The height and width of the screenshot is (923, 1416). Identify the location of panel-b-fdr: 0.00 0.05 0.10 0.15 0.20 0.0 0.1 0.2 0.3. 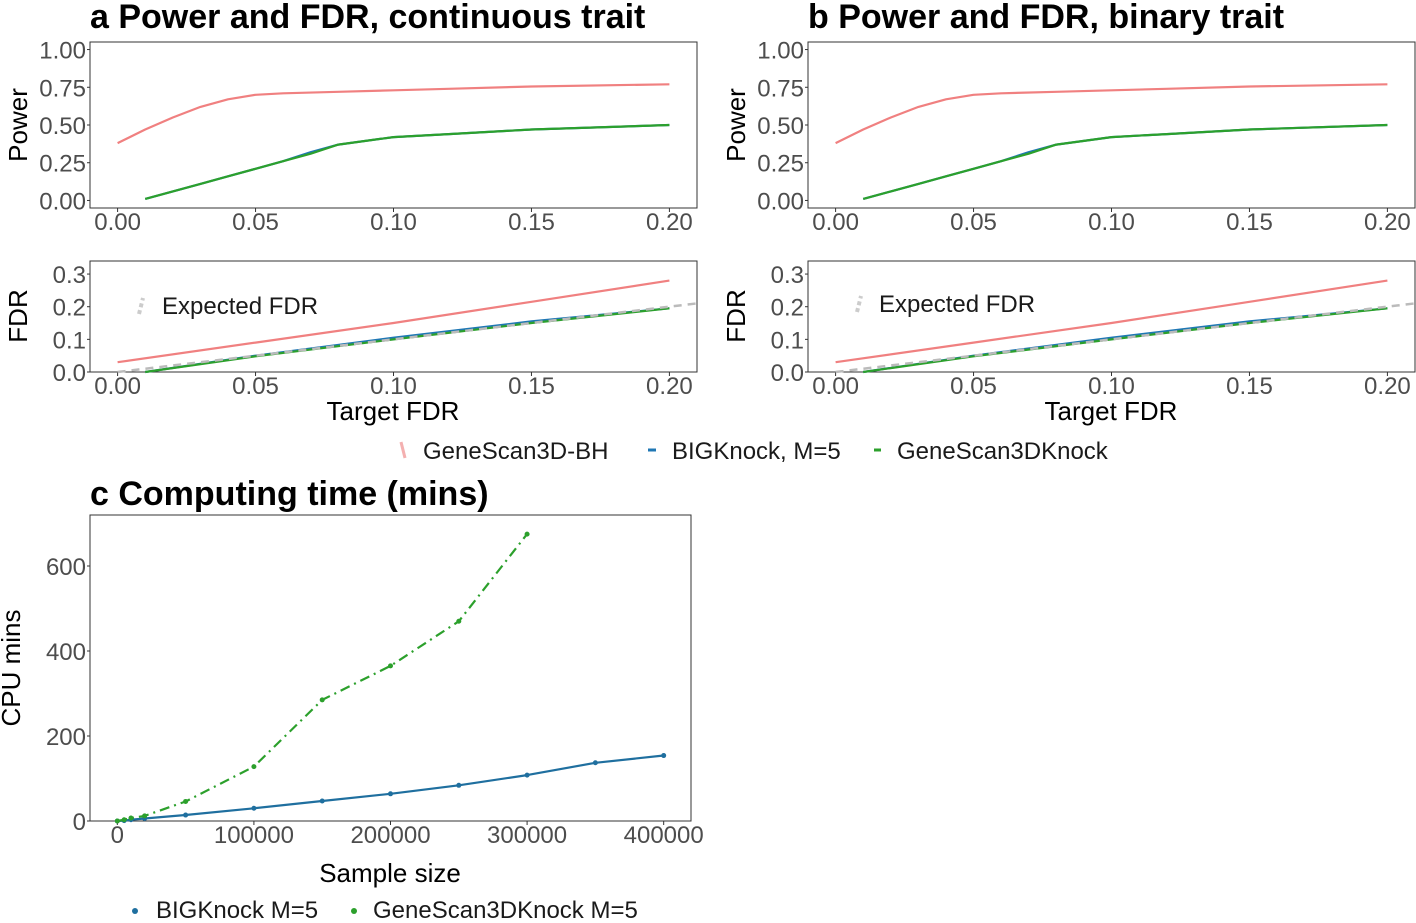
(1093, 330).